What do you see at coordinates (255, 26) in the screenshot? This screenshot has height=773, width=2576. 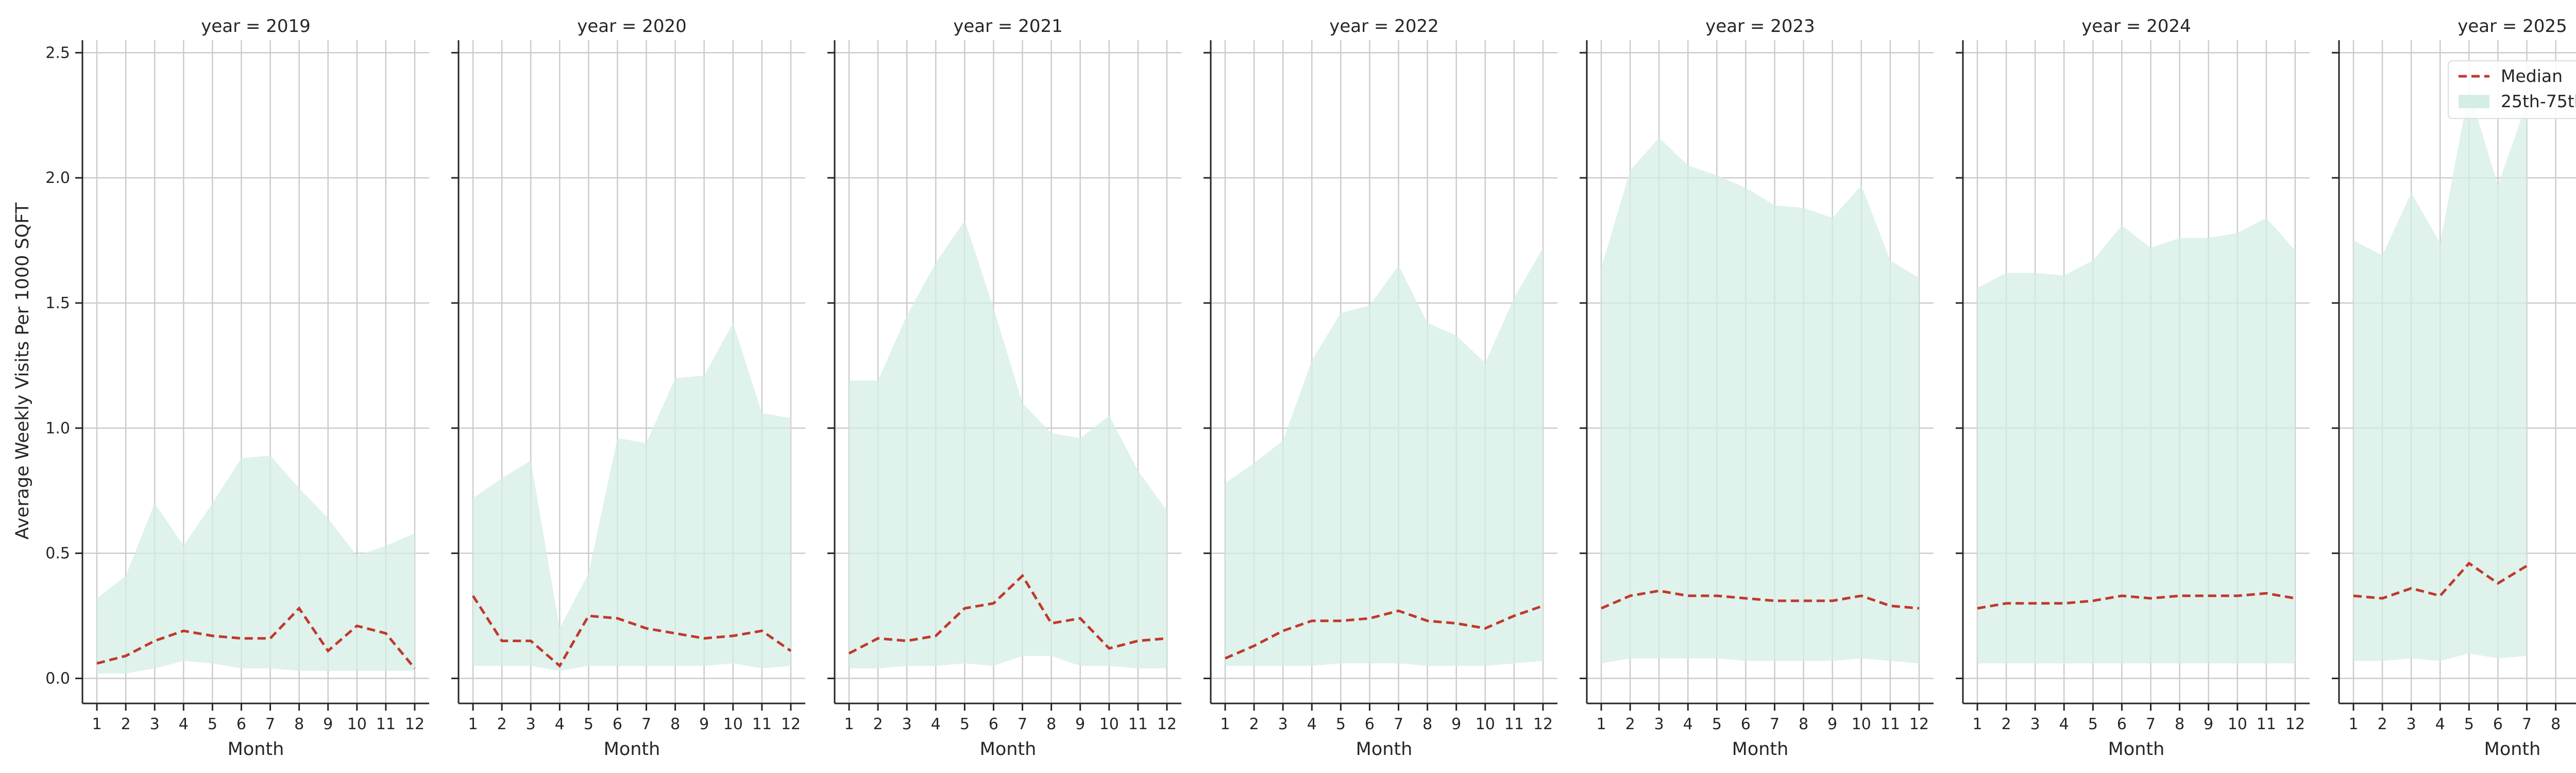 I see `panel-title: year = 2019` at bounding box center [255, 26].